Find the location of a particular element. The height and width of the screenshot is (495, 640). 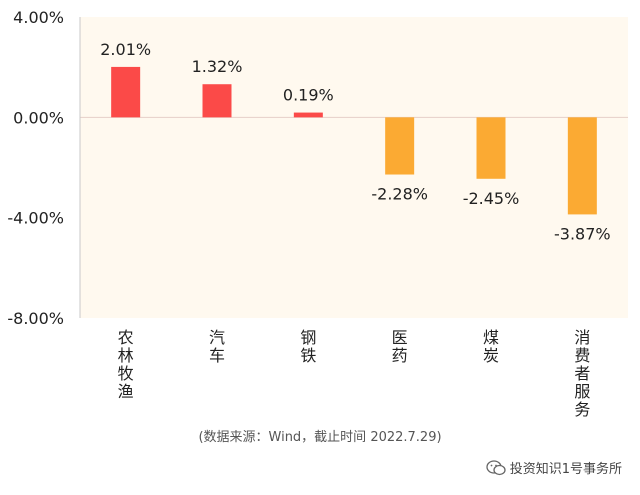

data-label: 1.32% is located at coordinates (217, 66).